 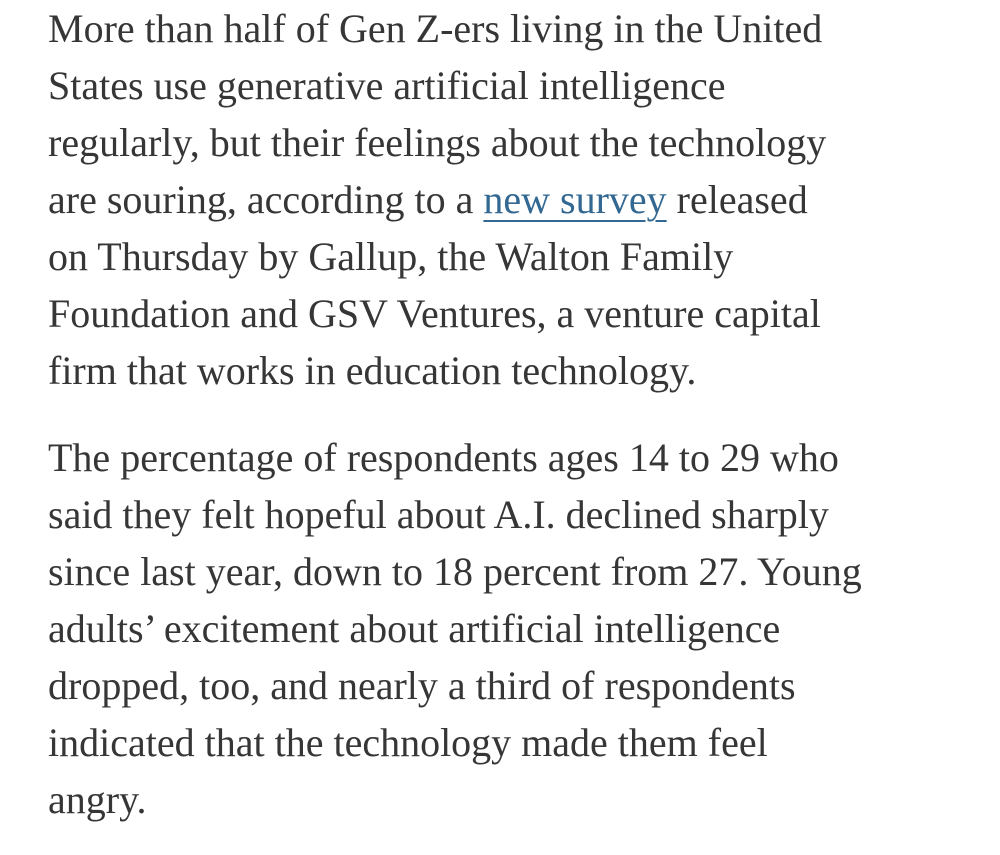 I want to click on text-segment: angry., so click(x=97, y=799).